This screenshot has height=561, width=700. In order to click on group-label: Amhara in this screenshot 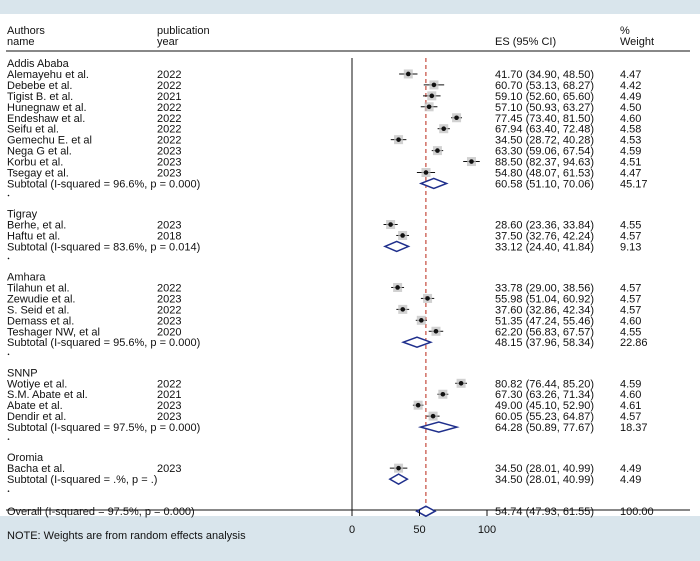, I will do `click(26, 278)`.